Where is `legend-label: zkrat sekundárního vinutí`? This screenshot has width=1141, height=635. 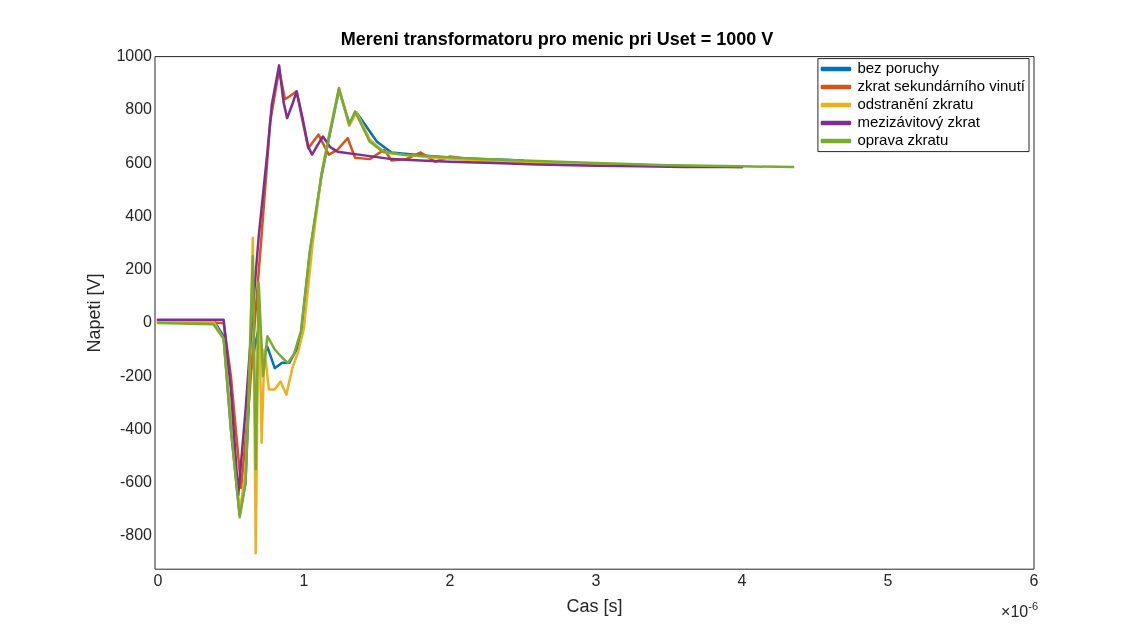 legend-label: zkrat sekundárního vinutí is located at coordinates (941, 86).